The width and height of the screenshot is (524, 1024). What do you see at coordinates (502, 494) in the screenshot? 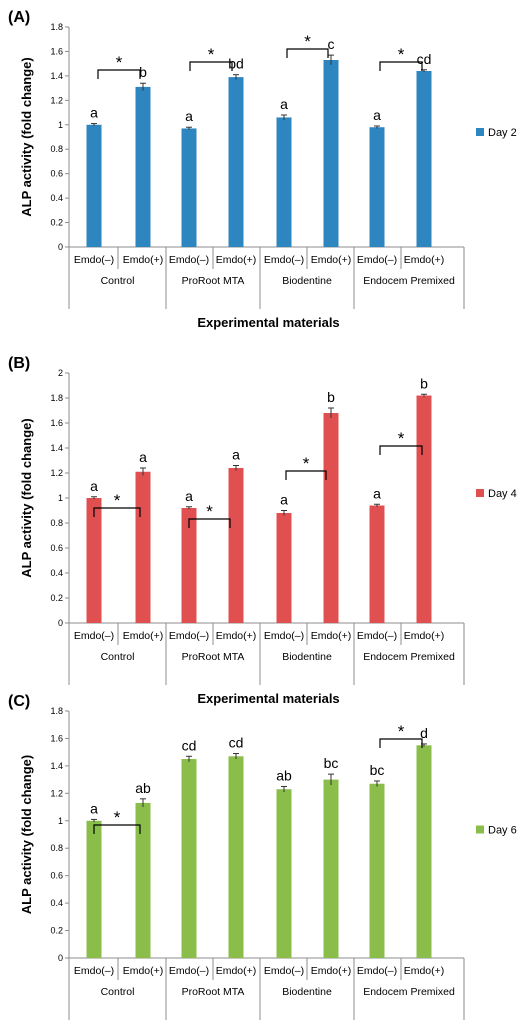
I see `legend-label: Day 4` at bounding box center [502, 494].